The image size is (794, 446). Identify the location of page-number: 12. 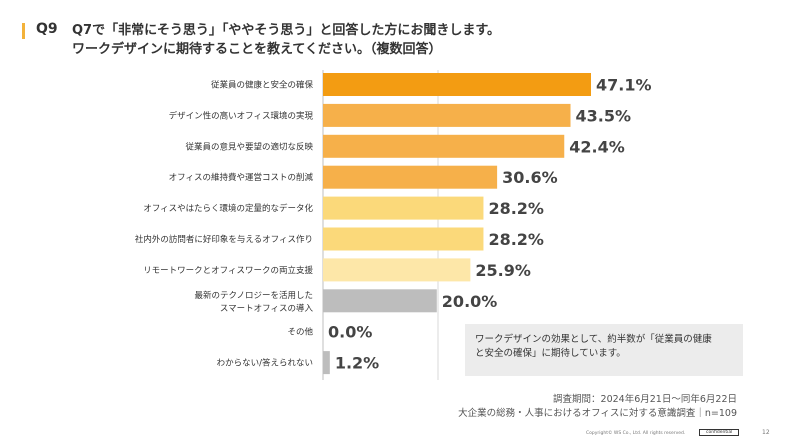
(766, 432).